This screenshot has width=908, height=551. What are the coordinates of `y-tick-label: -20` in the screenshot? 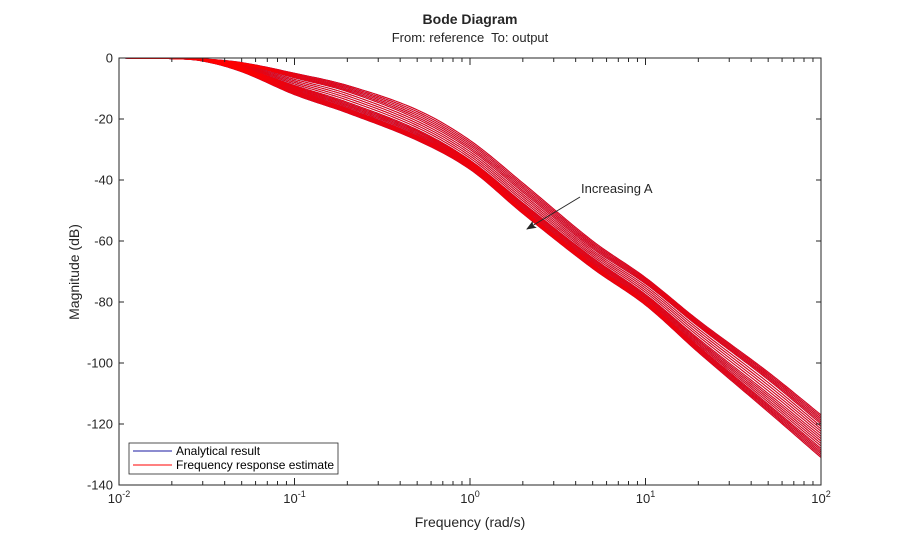 It's located at (103, 119).